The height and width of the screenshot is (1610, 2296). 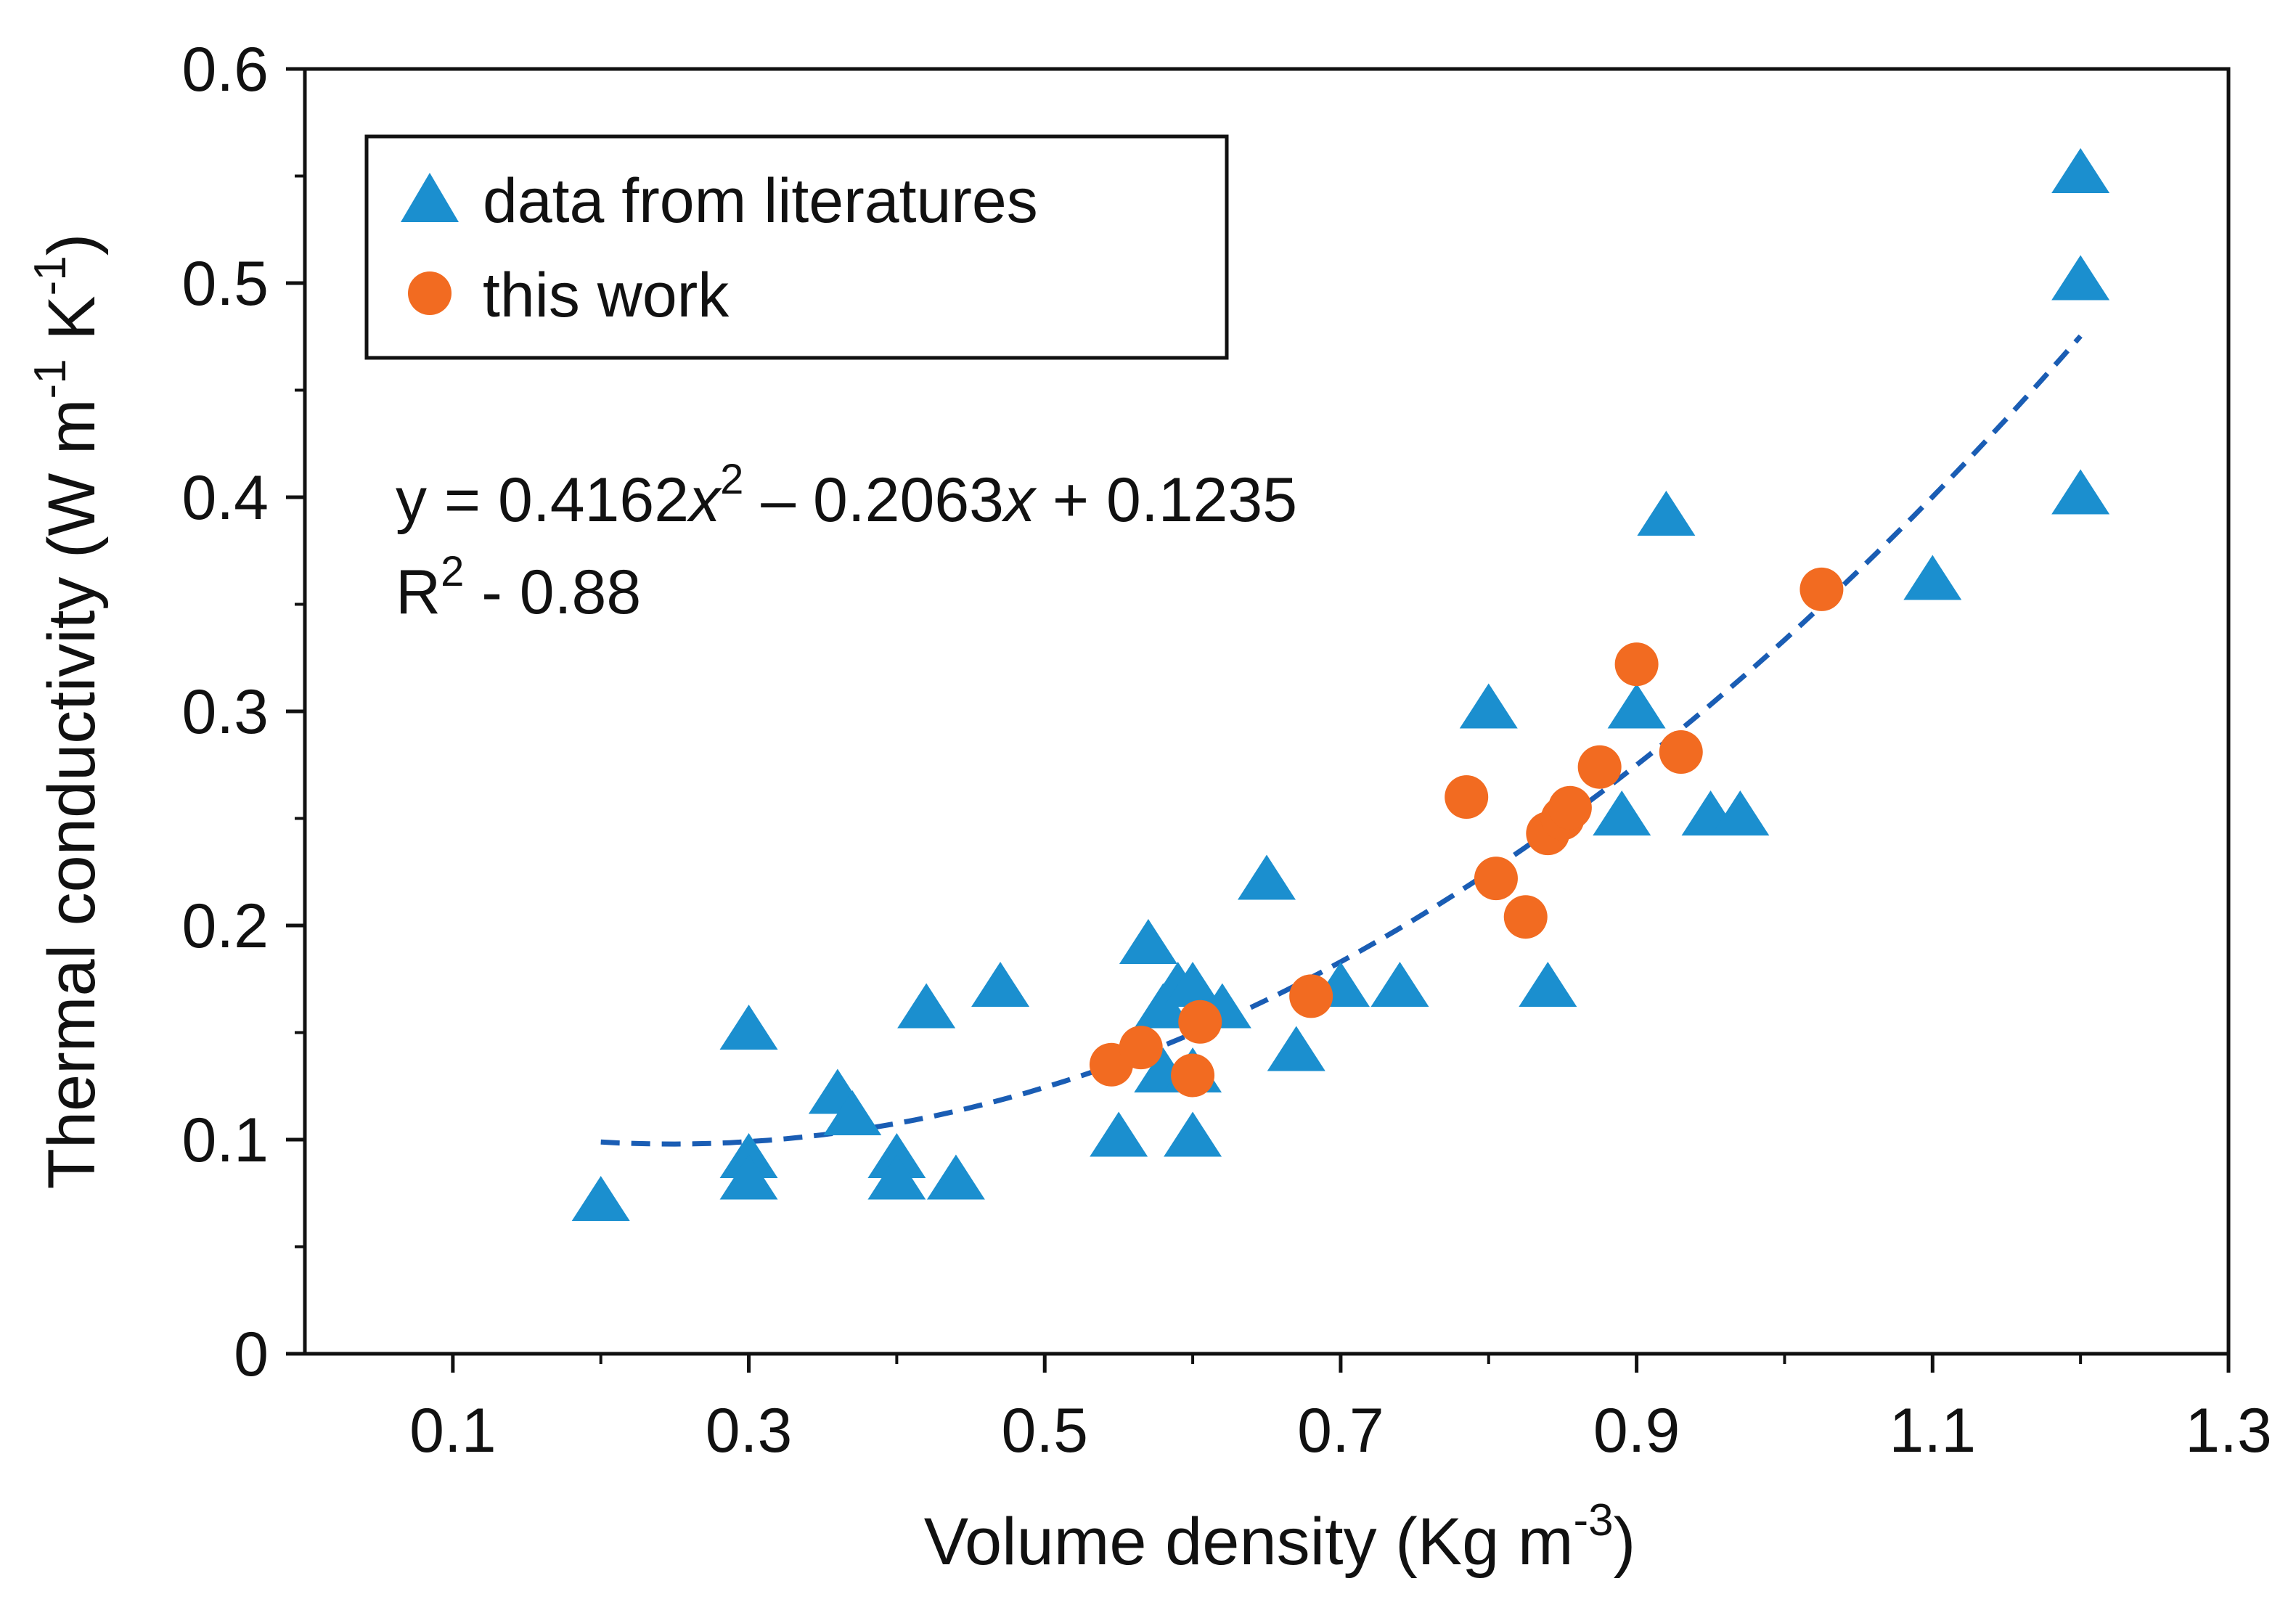 What do you see at coordinates (453, 1431) in the screenshot?
I see `x-tick-label: 0.1` at bounding box center [453, 1431].